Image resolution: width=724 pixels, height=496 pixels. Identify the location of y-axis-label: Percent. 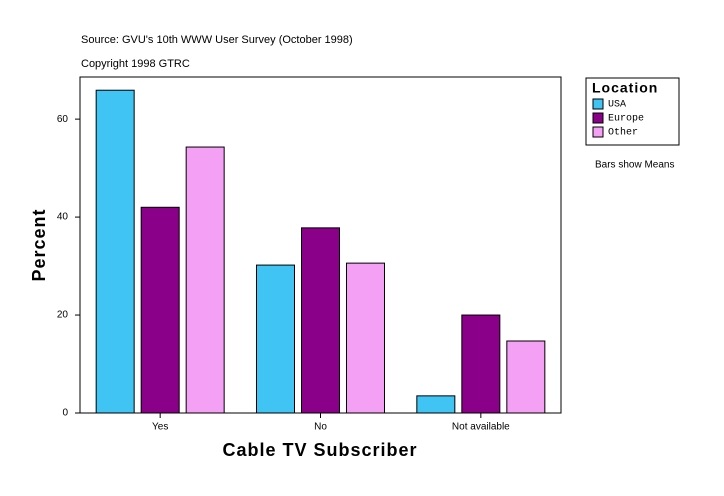
(39, 244).